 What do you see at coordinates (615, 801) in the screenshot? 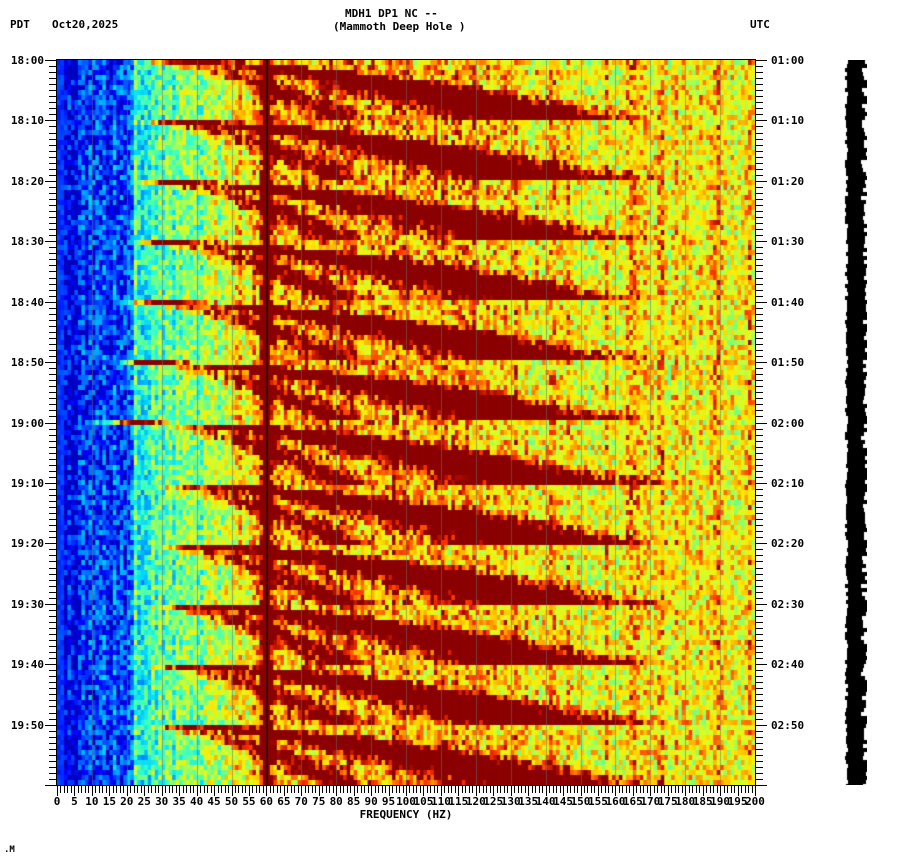
I see `x-label-frequency: 160` at bounding box center [615, 801].